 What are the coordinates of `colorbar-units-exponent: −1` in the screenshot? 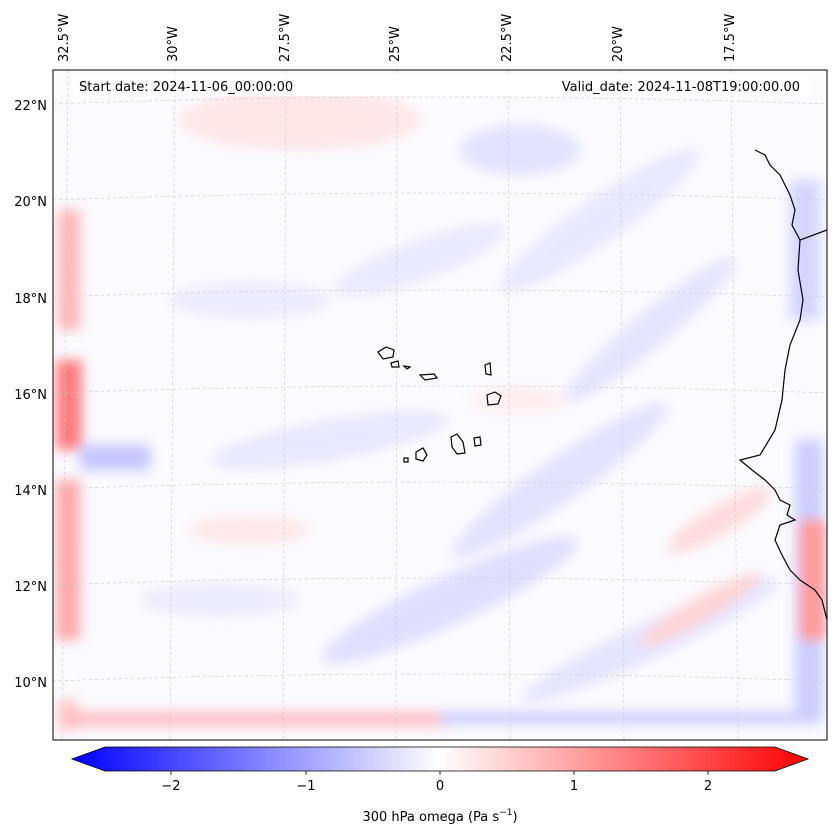 It's located at (505, 813).